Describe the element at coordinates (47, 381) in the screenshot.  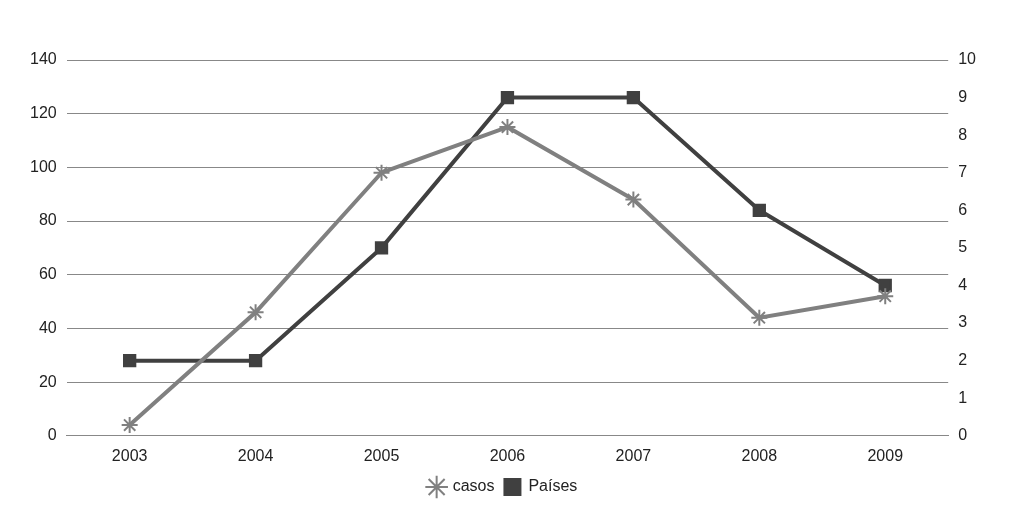
I see `y-tick-label: 20` at that location.